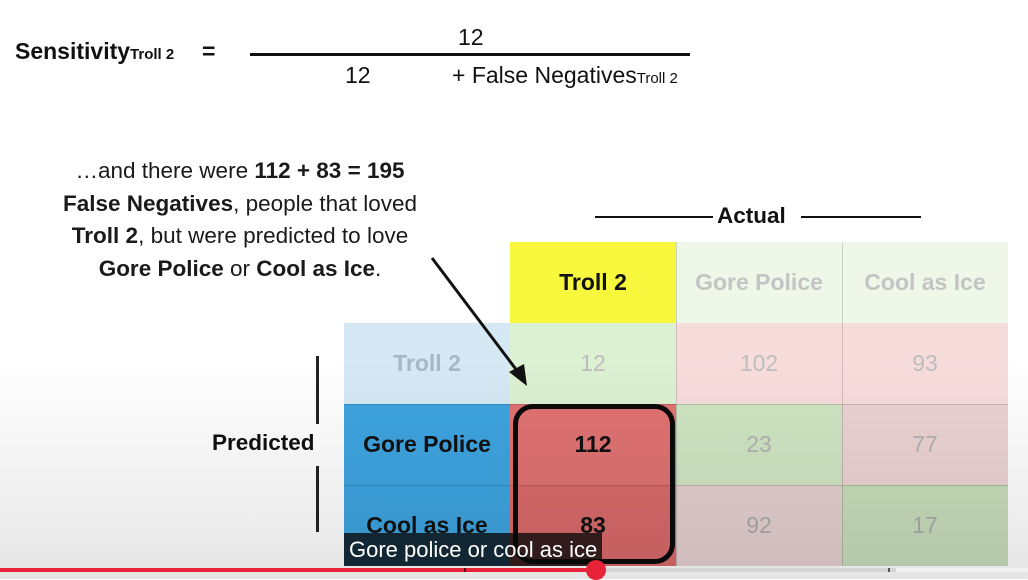 The height and width of the screenshot is (580, 1028). Describe the element at coordinates (925, 525) in the screenshot. I see `cell-coolasice-coolasice: 17` at that location.